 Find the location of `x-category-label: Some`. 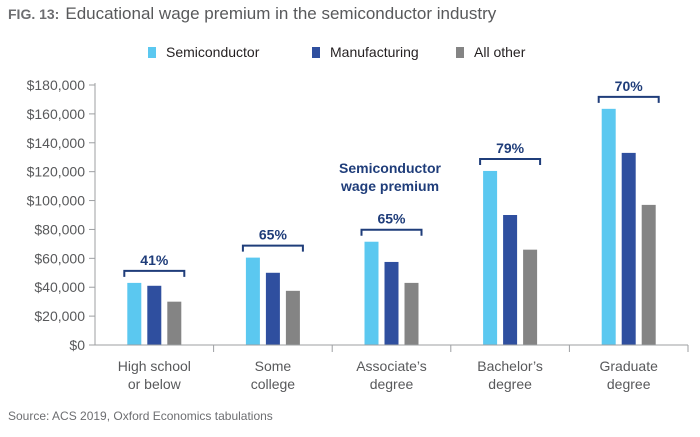

x-category-label: Some is located at coordinates (273, 366).